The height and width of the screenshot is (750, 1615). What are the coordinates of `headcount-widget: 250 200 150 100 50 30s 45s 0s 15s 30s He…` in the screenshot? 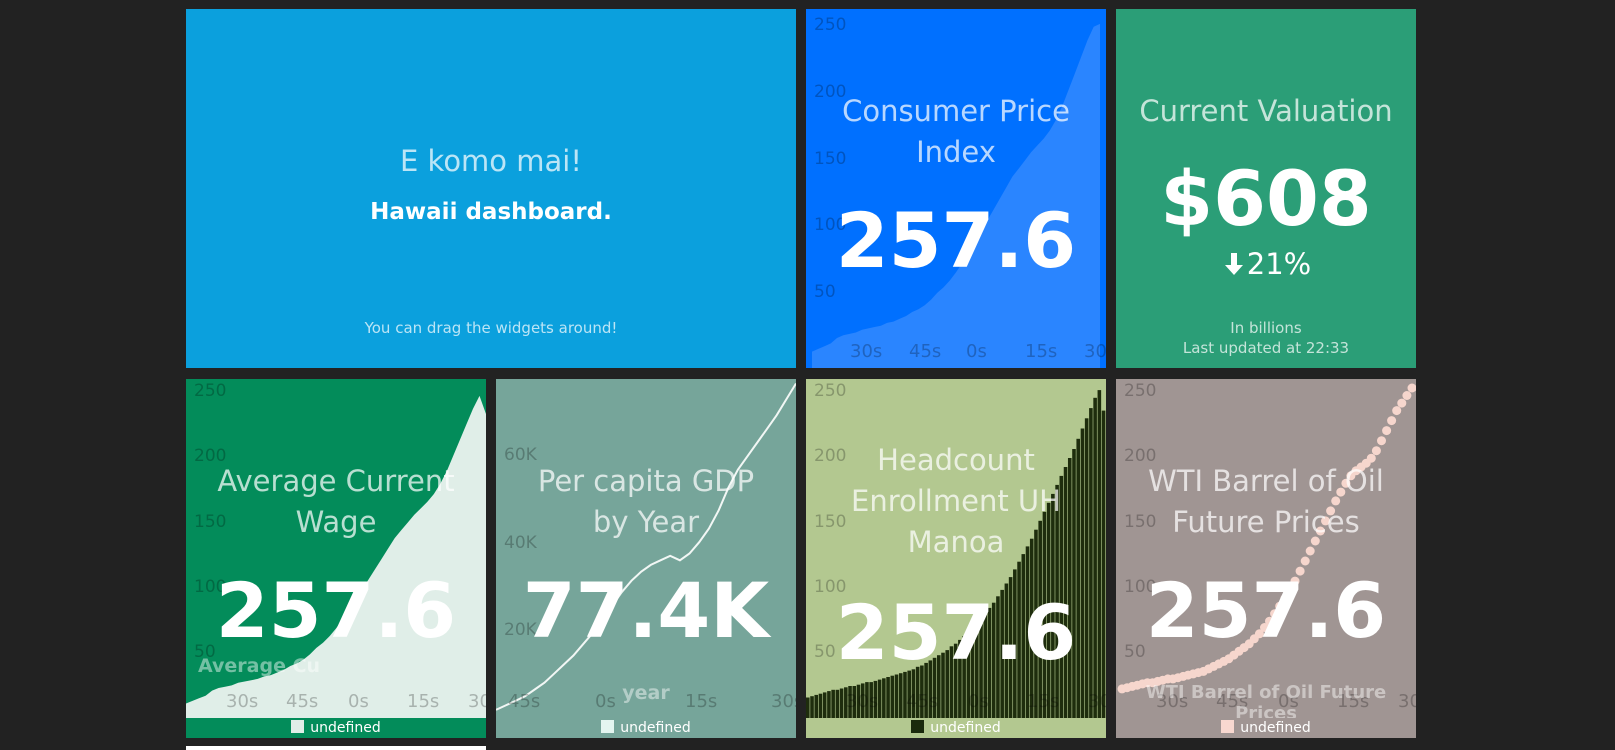 It's located at (956, 558).